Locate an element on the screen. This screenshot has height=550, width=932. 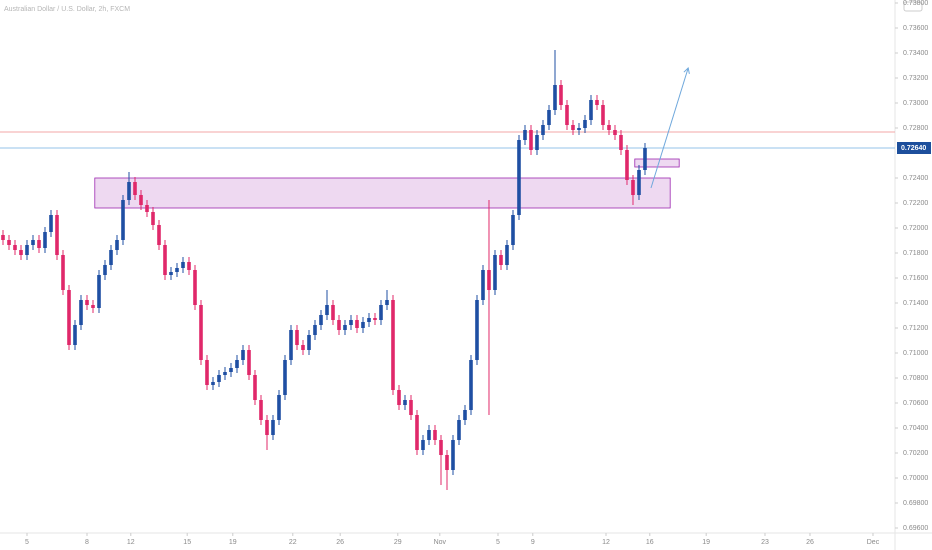
x-tick-label: Nov is located at coordinates (440, 542).